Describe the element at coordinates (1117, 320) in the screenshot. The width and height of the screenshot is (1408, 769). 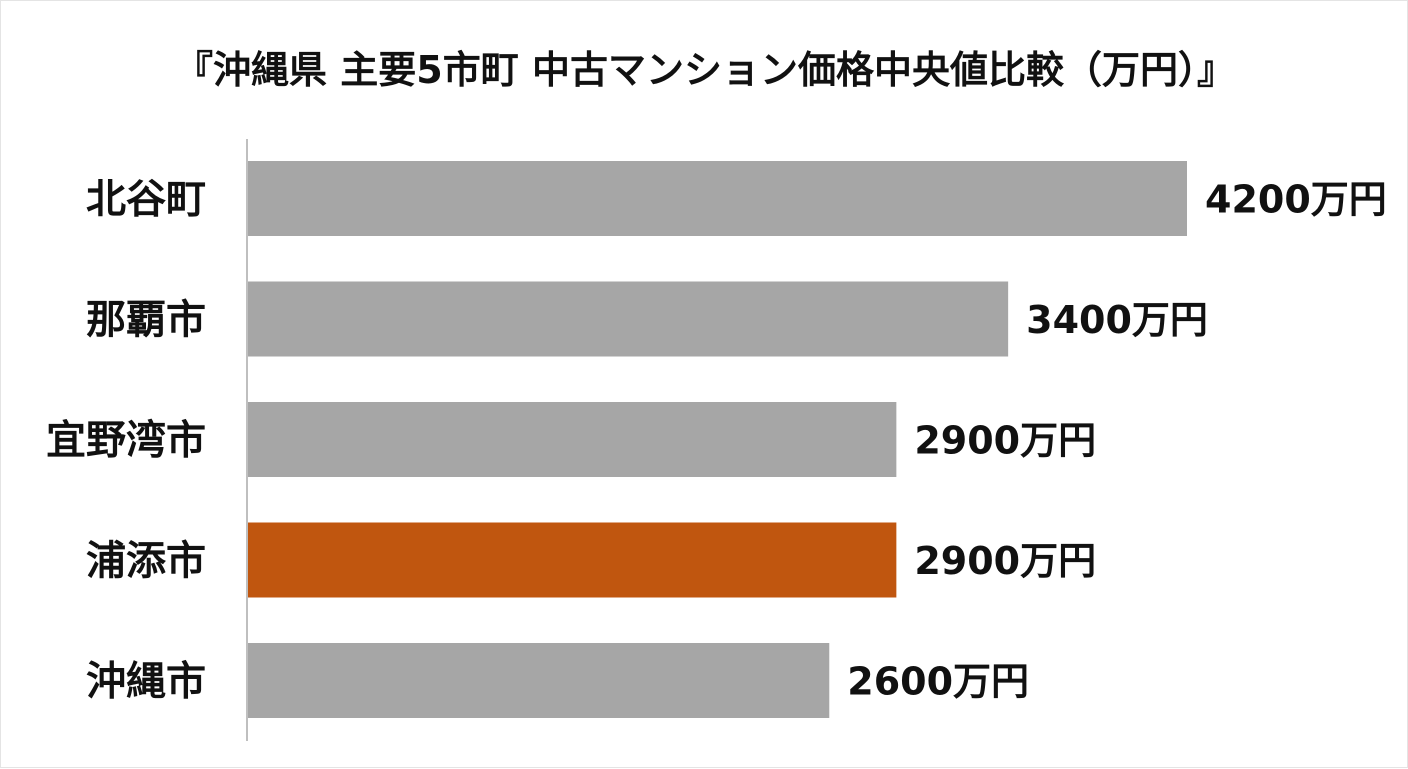
I see `value-label-2: 3400万円` at that location.